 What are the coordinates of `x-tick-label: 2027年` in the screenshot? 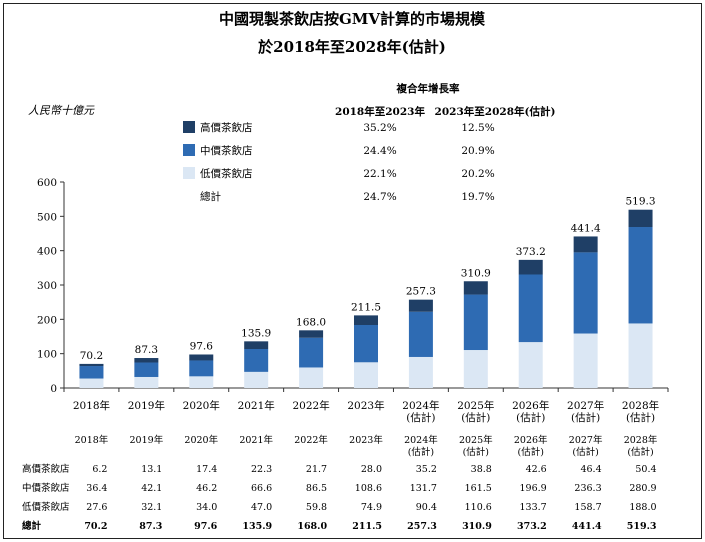 It's located at (585, 405).